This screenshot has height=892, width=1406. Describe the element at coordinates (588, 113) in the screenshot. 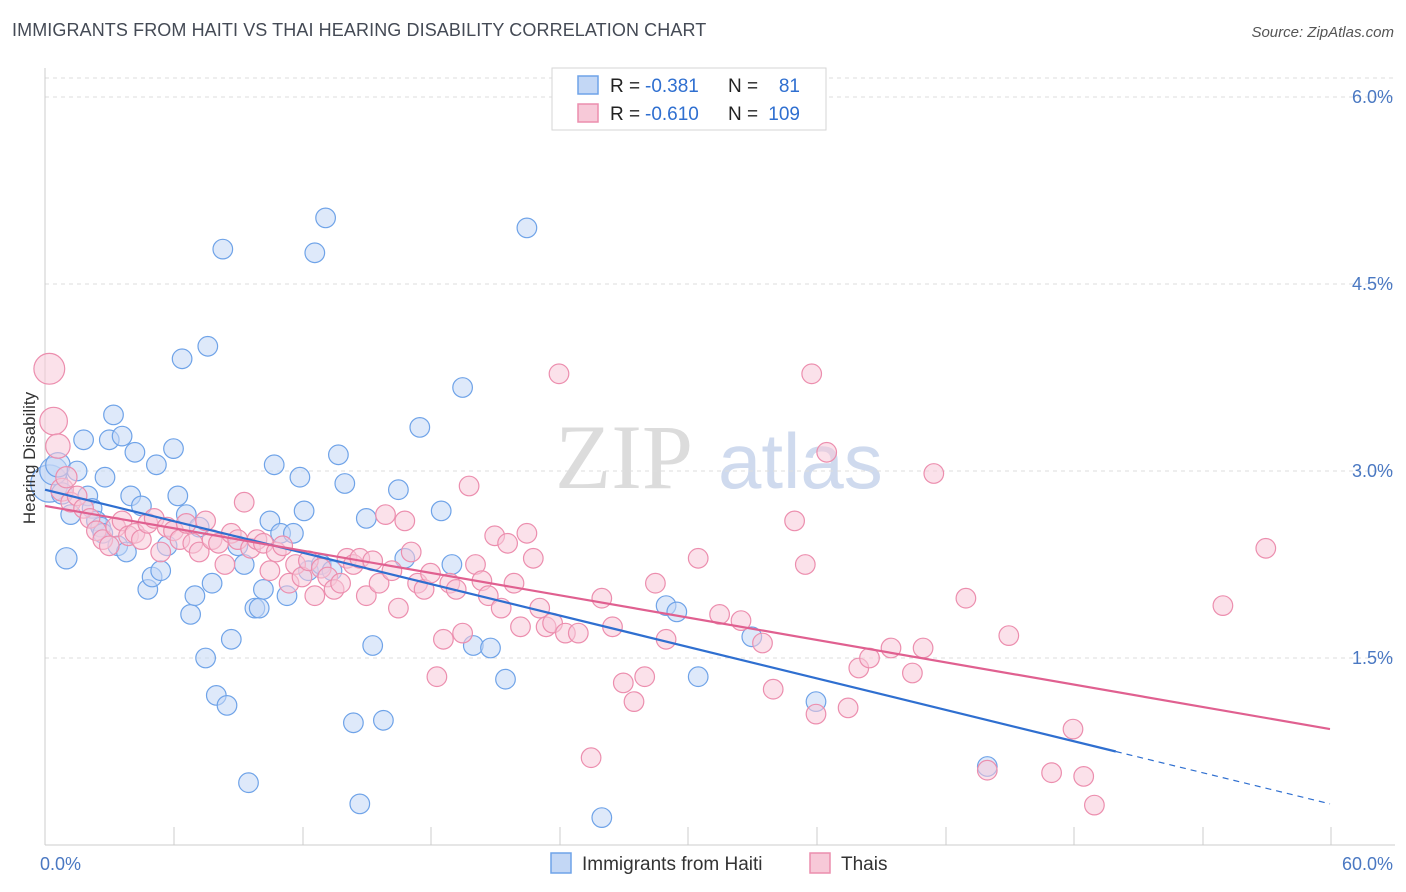

I see `legend-swatch-thais` at that location.